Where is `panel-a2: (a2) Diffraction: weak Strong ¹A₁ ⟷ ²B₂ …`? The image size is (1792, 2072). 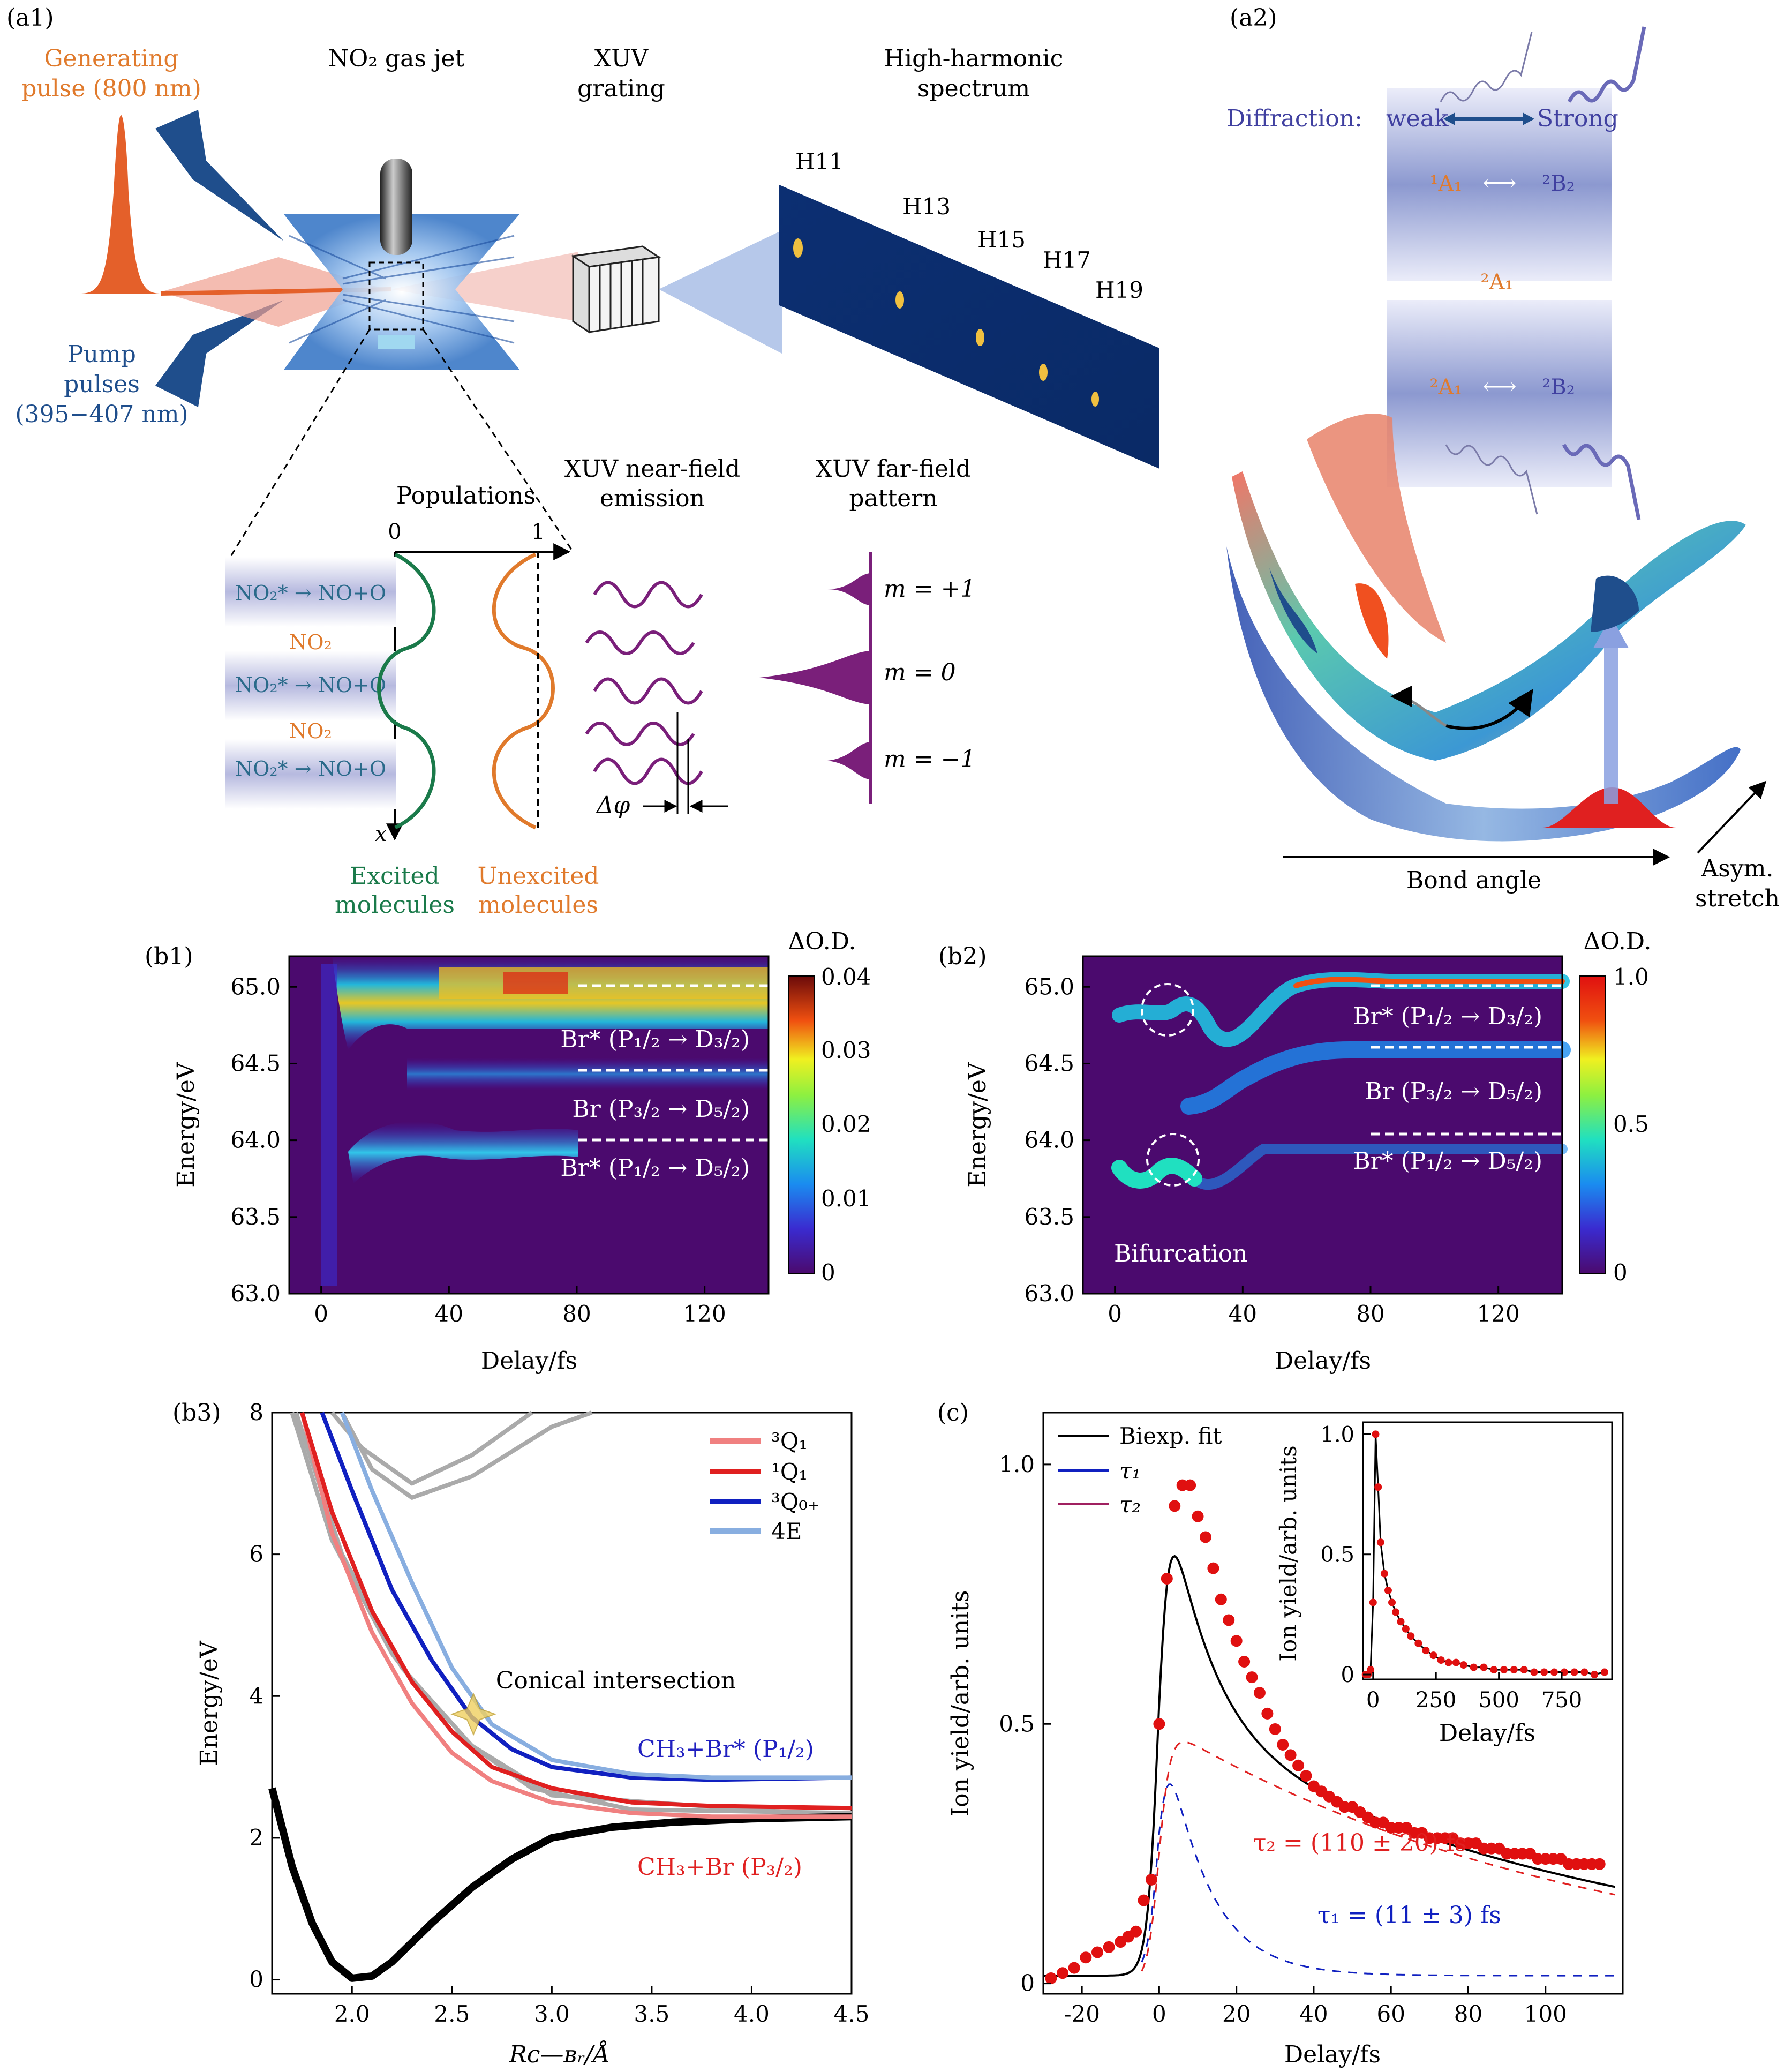 panel-a2: (a2) Diffraction: weak Strong ¹A₁ ⟷ ²B₂ … is located at coordinates (1503, 458).